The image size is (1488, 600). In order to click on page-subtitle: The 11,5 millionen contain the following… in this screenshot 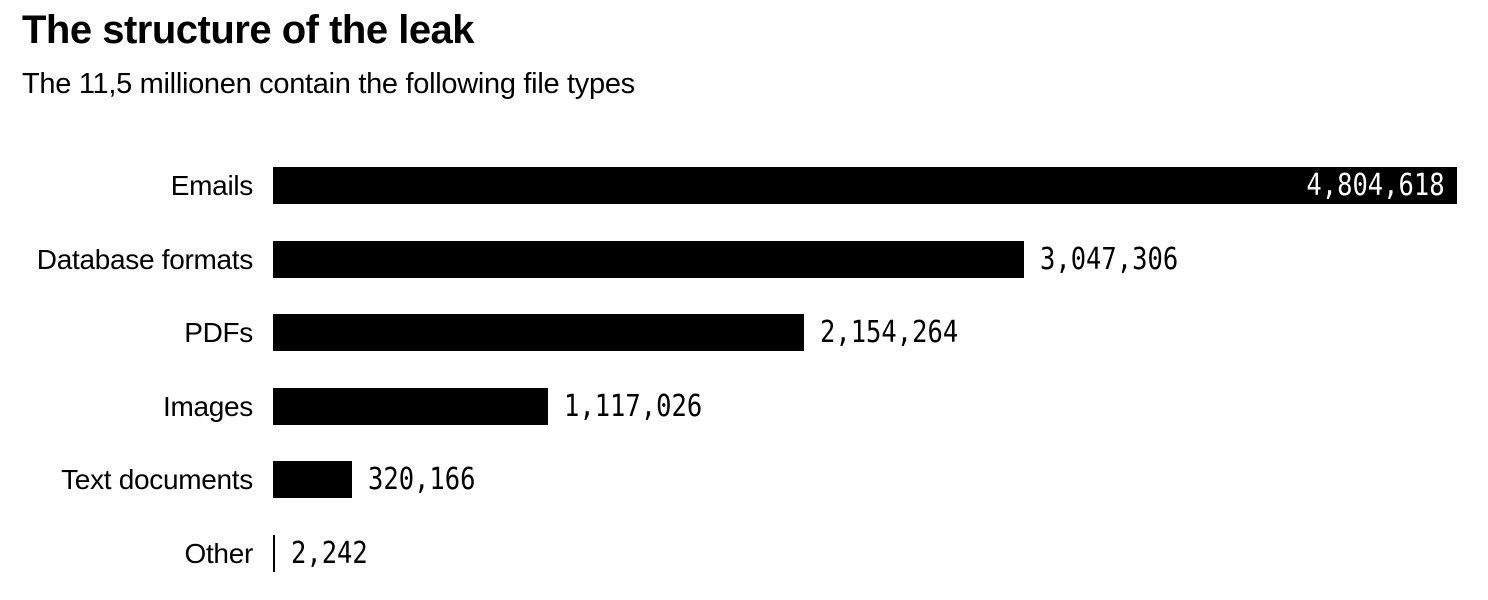, I will do `click(328, 84)`.